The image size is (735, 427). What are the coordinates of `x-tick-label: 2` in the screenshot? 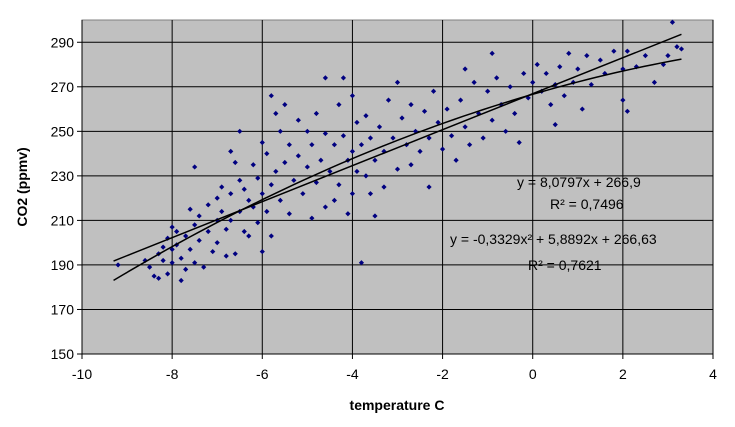 It's located at (623, 374).